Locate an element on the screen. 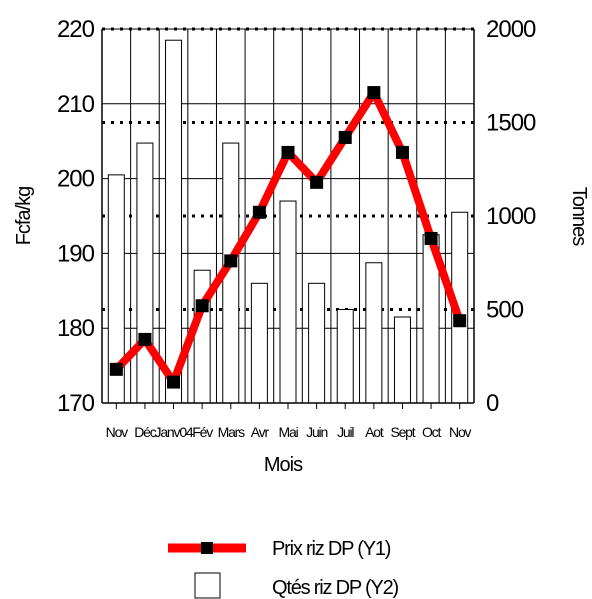 The height and width of the screenshot is (599, 592). x-tick-label: Mars is located at coordinates (232, 432).